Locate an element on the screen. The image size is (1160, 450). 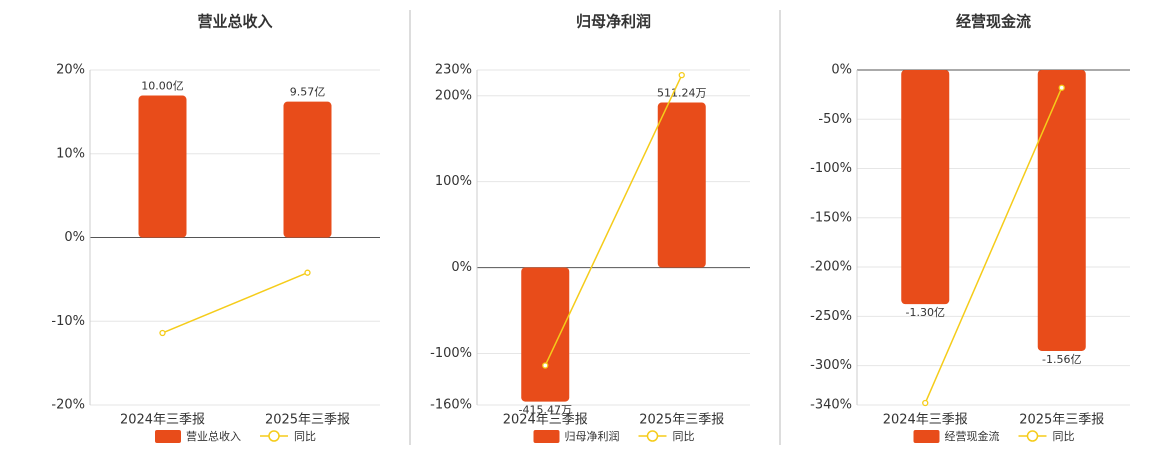
y-tick-label: -20% is located at coordinates (68, 405).